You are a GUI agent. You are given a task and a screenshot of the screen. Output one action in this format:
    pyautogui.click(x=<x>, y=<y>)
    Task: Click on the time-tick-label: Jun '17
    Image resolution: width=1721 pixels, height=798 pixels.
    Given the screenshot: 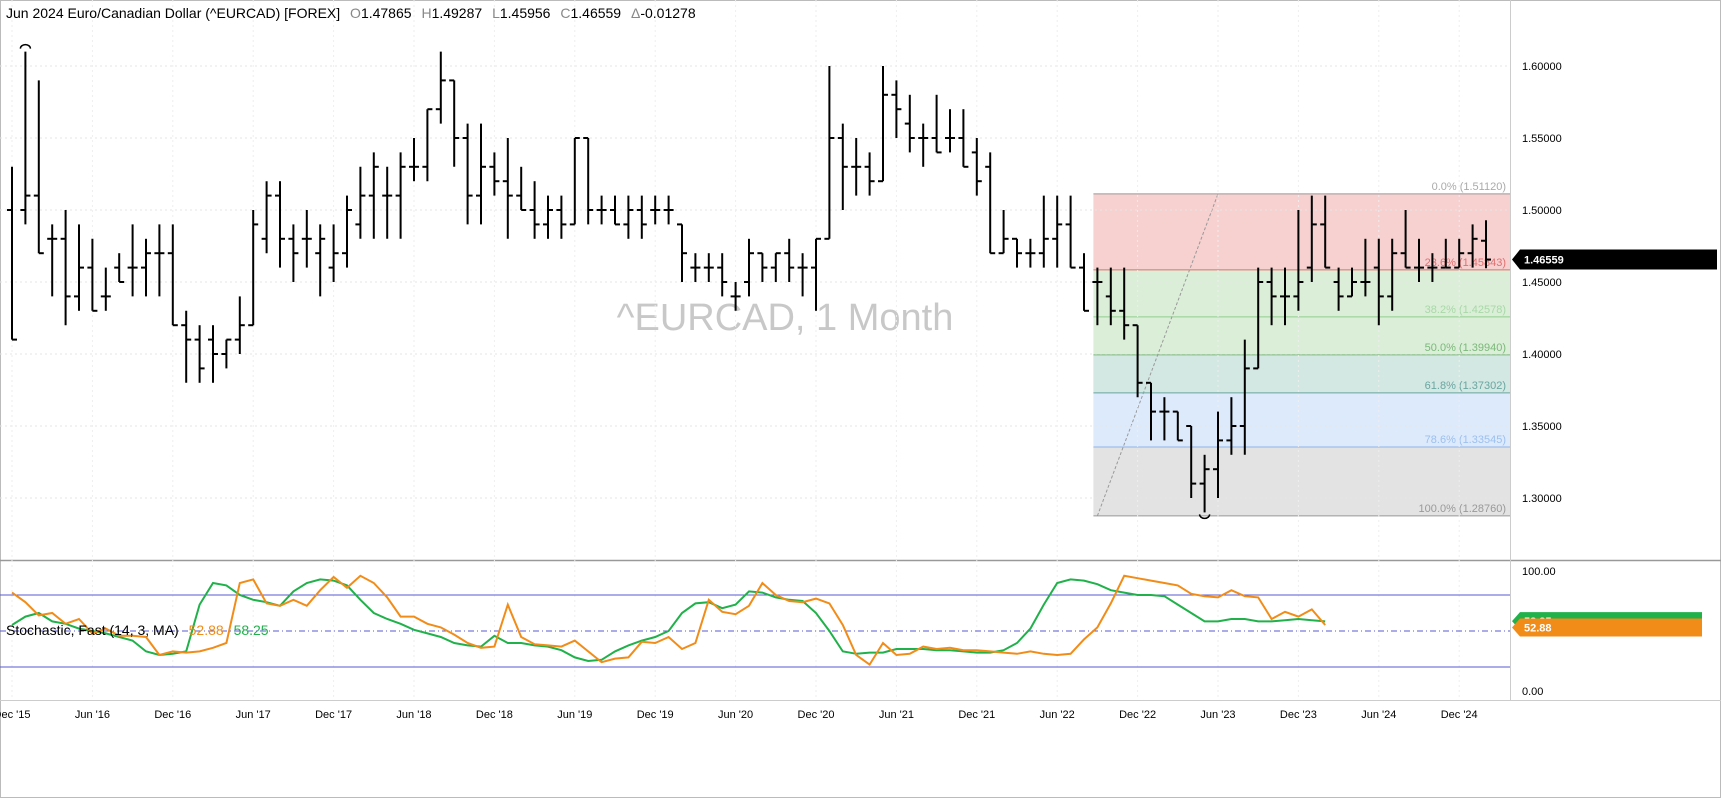 What is the action you would take?
    pyautogui.click(x=253, y=715)
    